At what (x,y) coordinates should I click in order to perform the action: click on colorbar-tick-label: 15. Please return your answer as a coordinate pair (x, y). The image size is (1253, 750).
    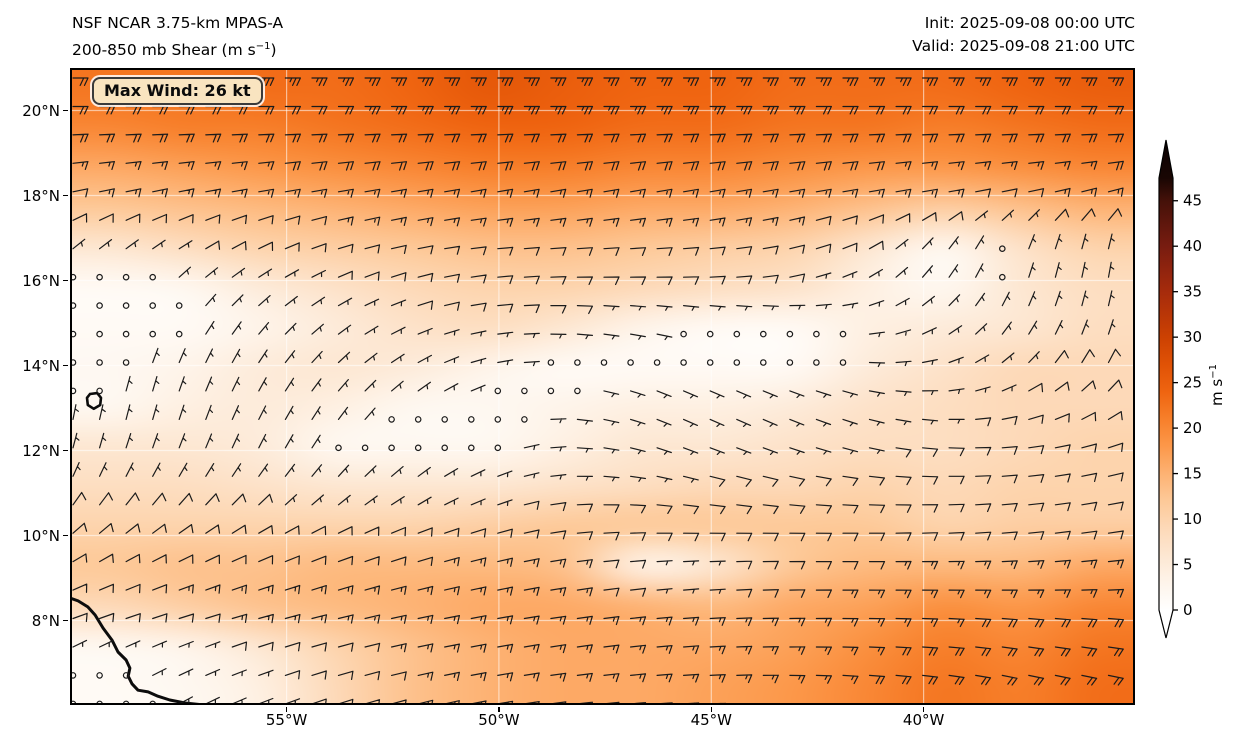
    Looking at the image, I should click on (1192, 474).